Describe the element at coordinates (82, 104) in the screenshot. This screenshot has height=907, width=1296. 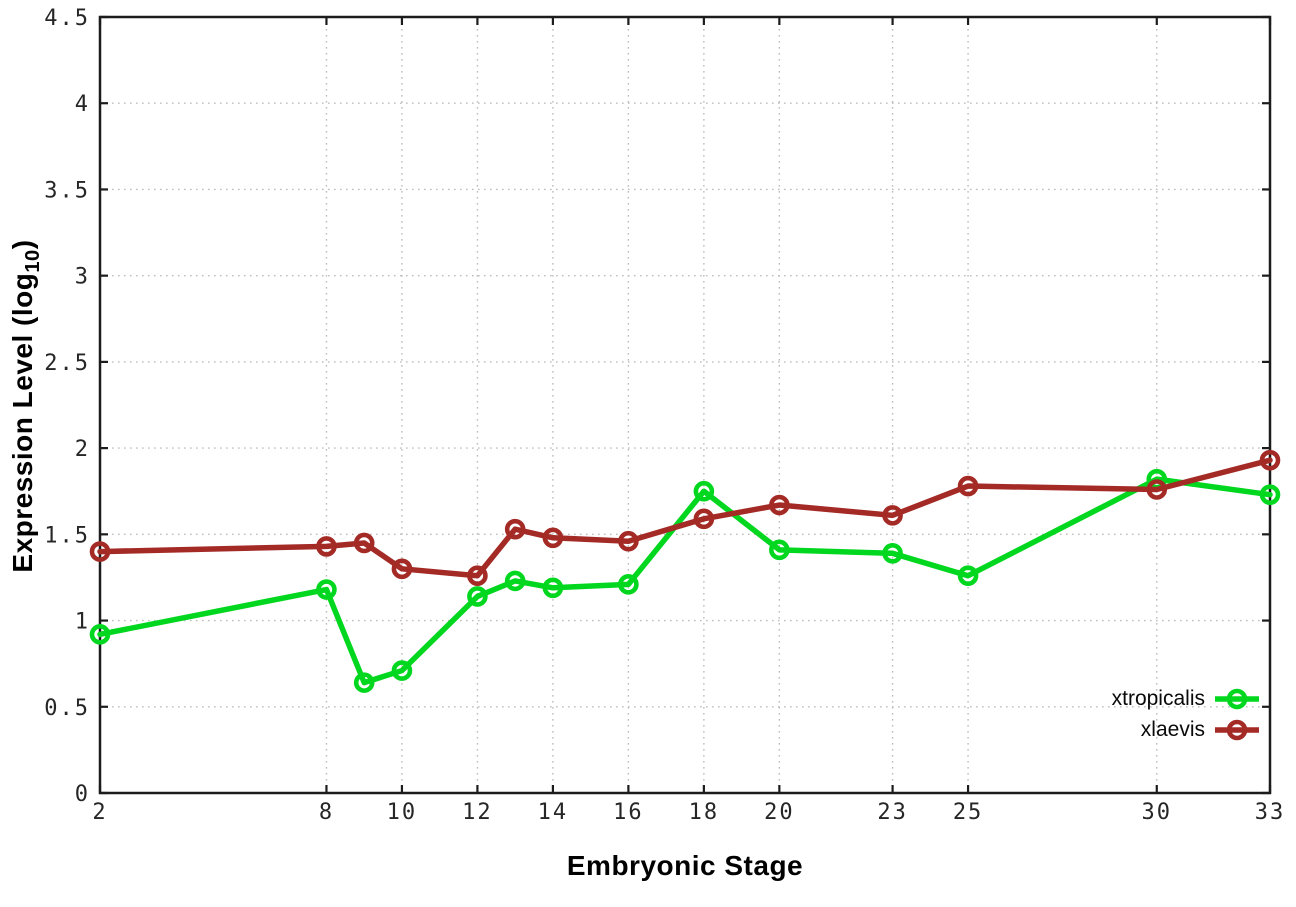
I see `y-tick-label: 4` at that location.